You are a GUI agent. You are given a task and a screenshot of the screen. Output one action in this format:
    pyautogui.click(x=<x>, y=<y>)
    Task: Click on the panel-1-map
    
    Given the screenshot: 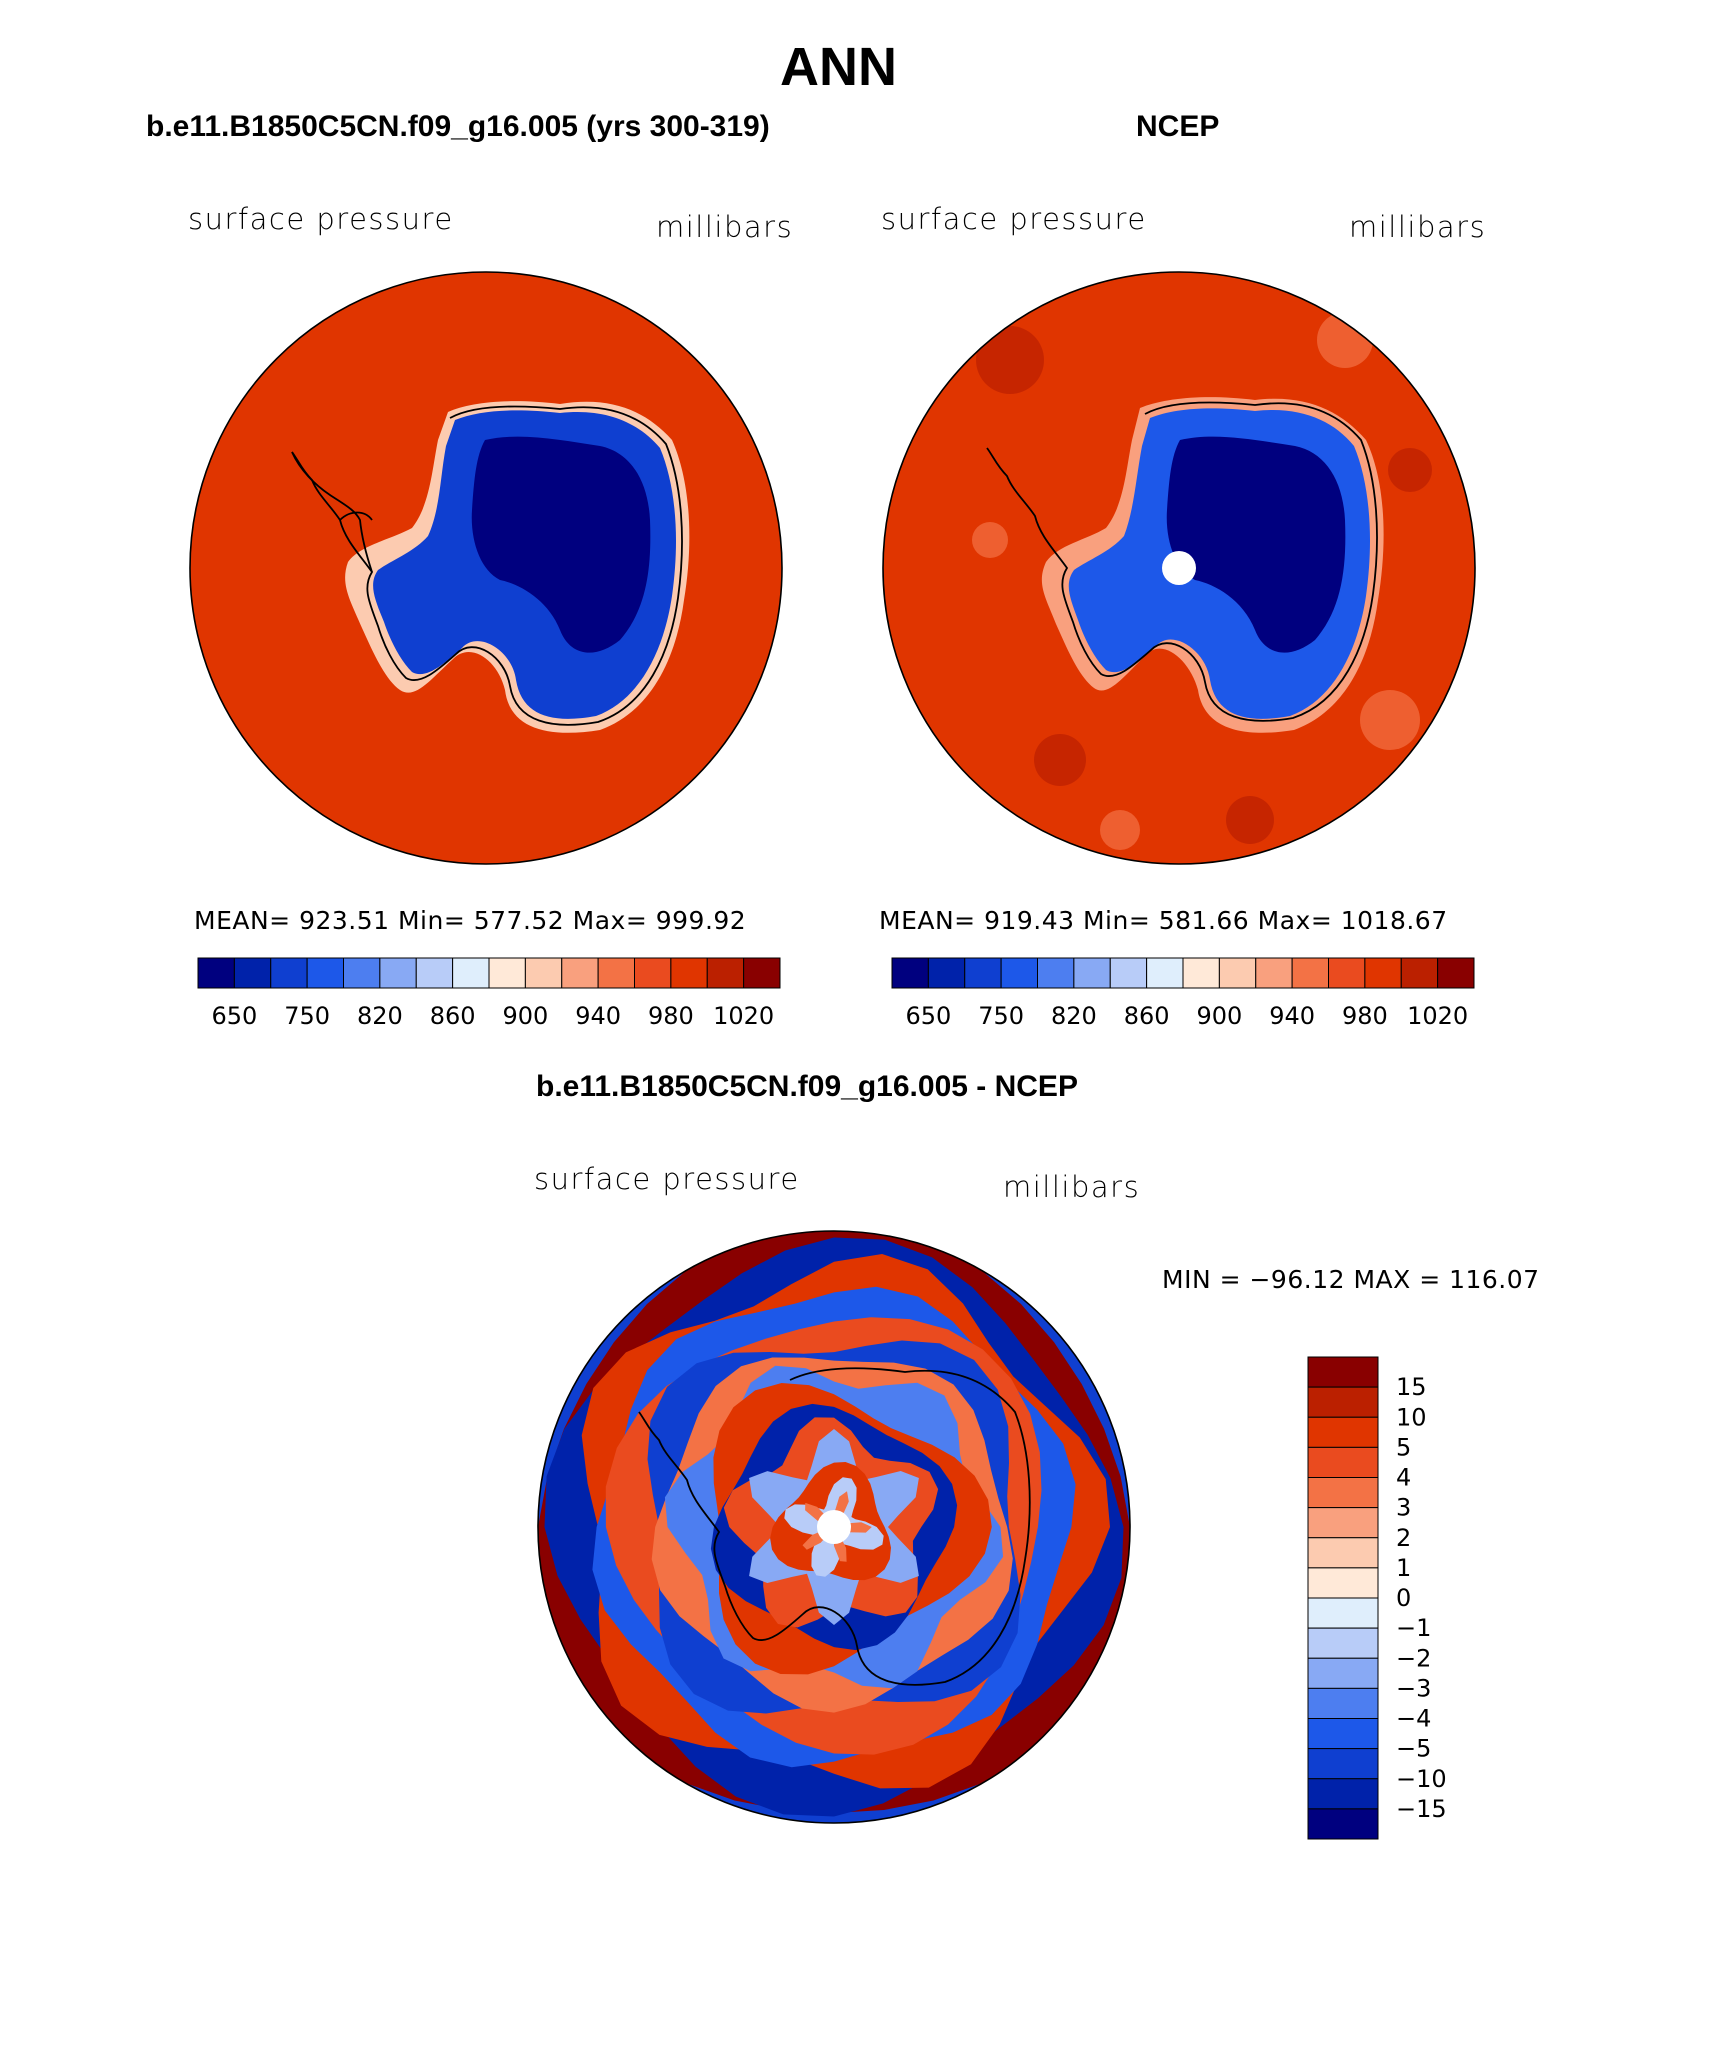 What is the action you would take?
    pyautogui.click(x=486, y=568)
    